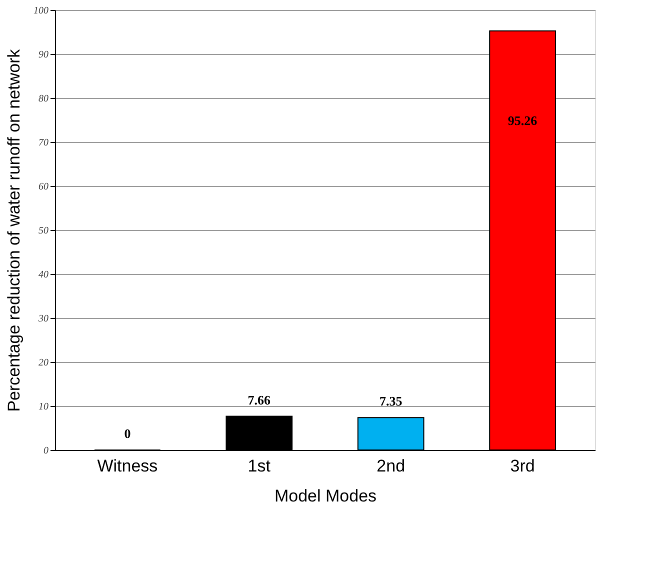 Image resolution: width=651 pixels, height=565 pixels. Describe the element at coordinates (43, 231) in the screenshot. I see `y-tick-label: 50` at that location.